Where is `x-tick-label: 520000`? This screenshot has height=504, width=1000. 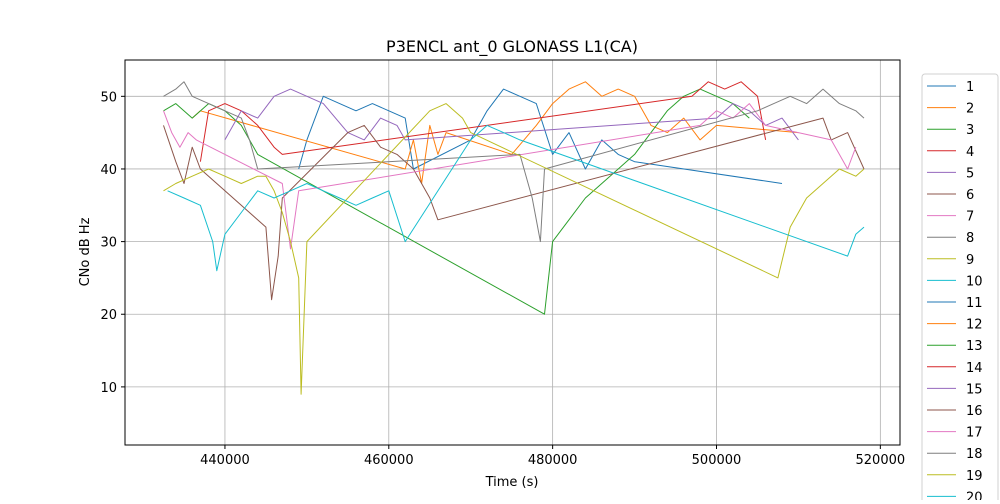
x-tick-label: 520000 is located at coordinates (881, 460).